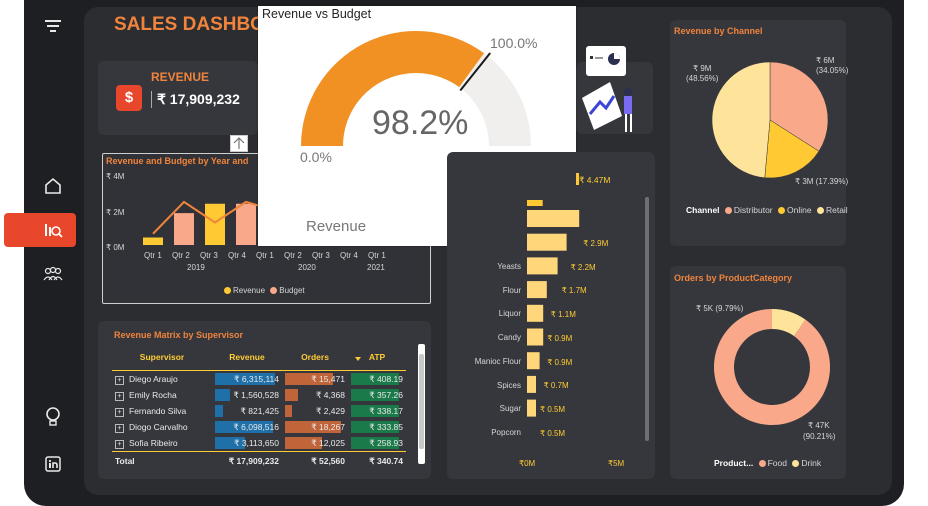 The width and height of the screenshot is (928, 506). Describe the element at coordinates (315, 411) in the screenshot. I see `orders-cell: ₹ 2,429` at that location.